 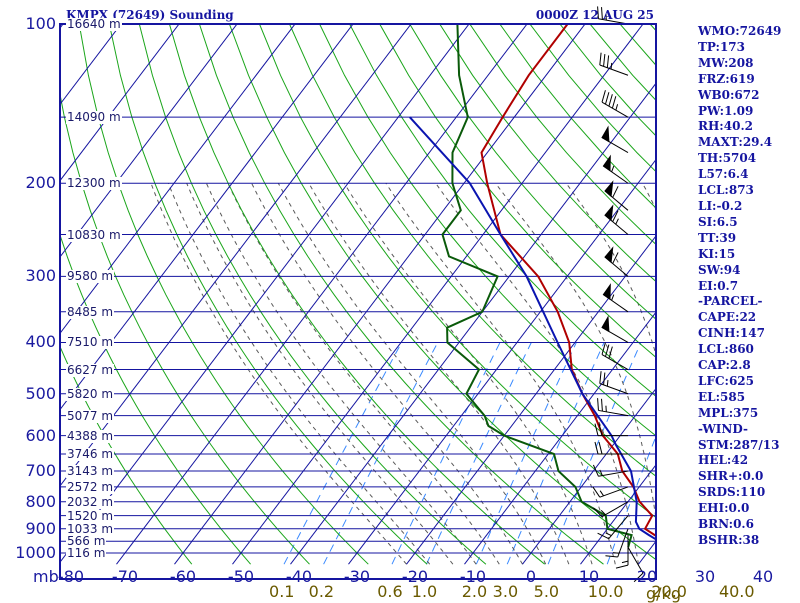 I want to click on temperature-tick-label: -60, so click(x=183, y=576).